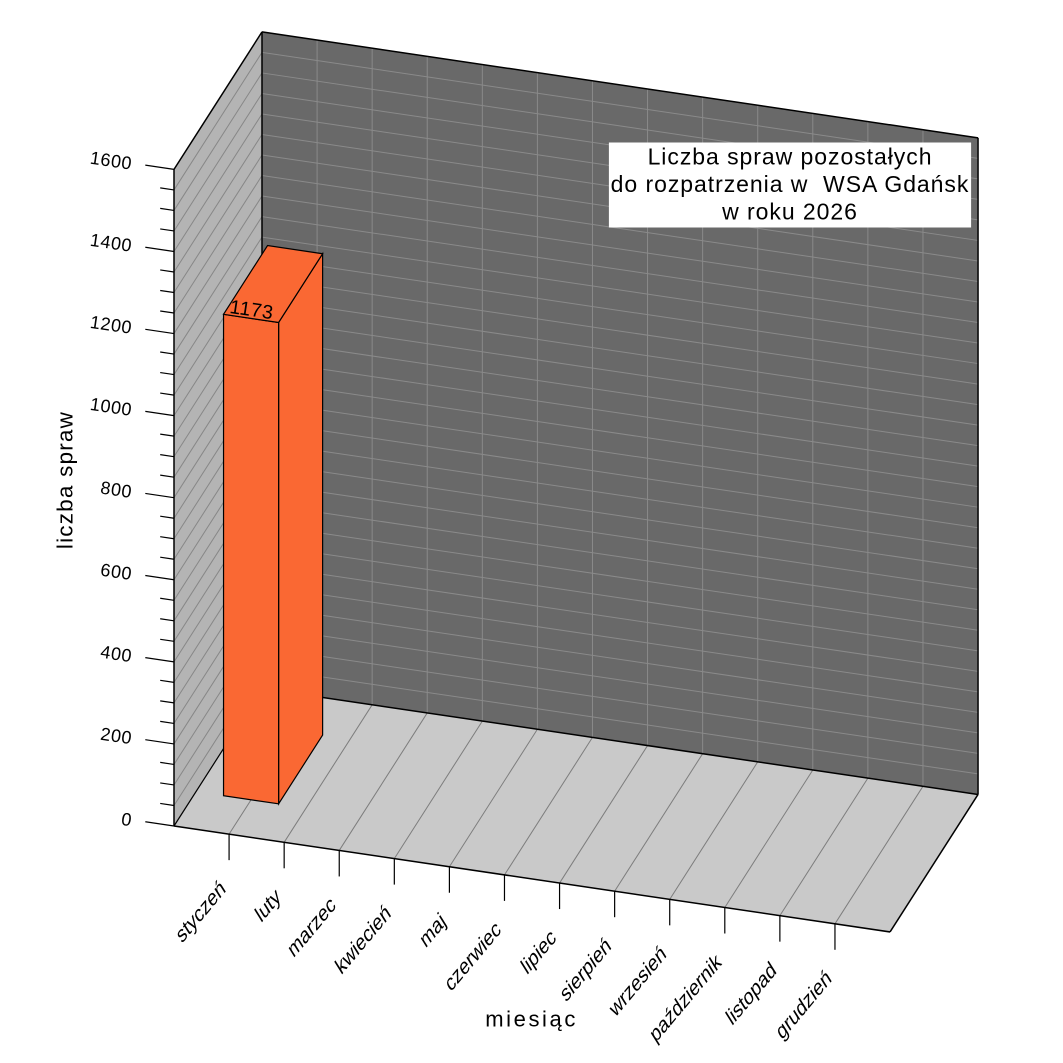  What do you see at coordinates (126, 819) in the screenshot?
I see `svg-text: 0` at bounding box center [126, 819].